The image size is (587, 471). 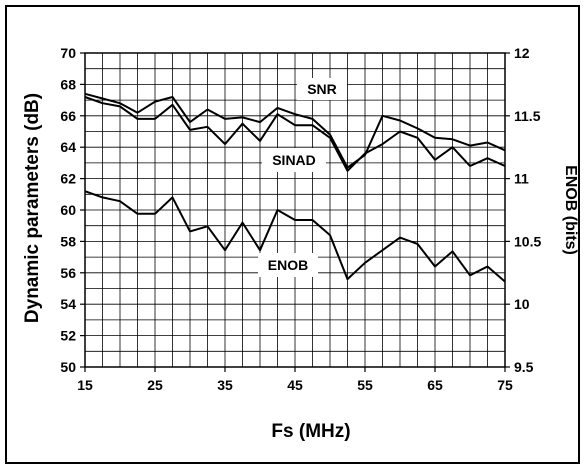 What do you see at coordinates (295, 134) in the screenshot?
I see `series-line-sinad` at bounding box center [295, 134].